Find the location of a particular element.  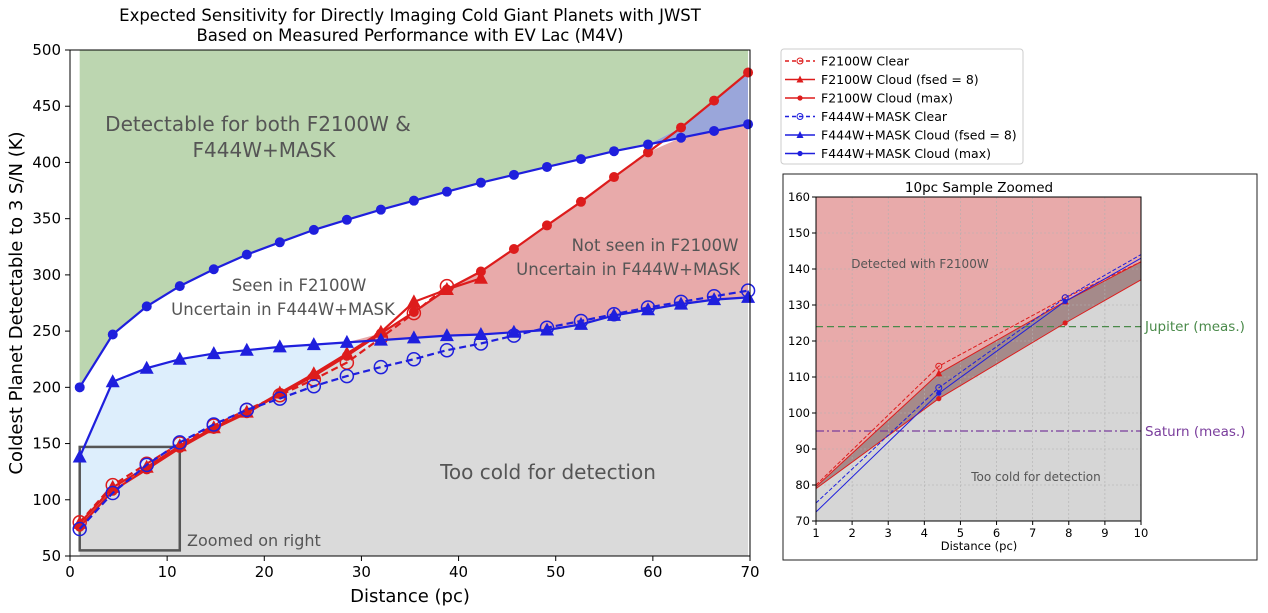

legend-label: F444W+MASK Cloud (fsed = 8) is located at coordinates (919, 135).